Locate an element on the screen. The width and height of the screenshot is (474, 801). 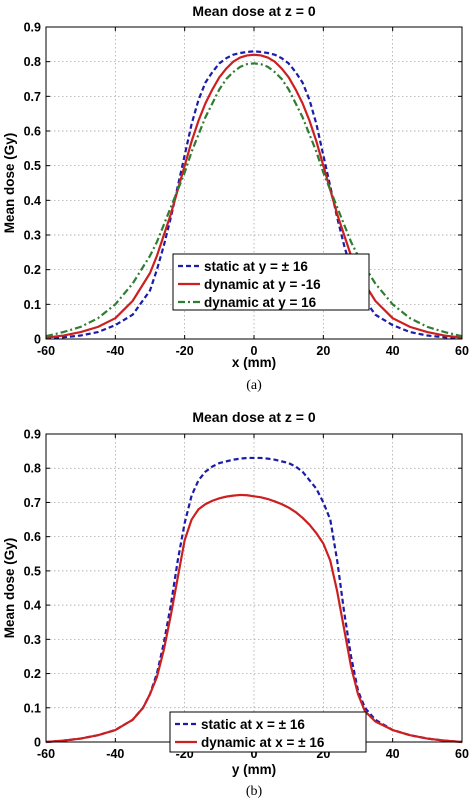
x-tick-label: -20 is located at coordinates (185, 351).